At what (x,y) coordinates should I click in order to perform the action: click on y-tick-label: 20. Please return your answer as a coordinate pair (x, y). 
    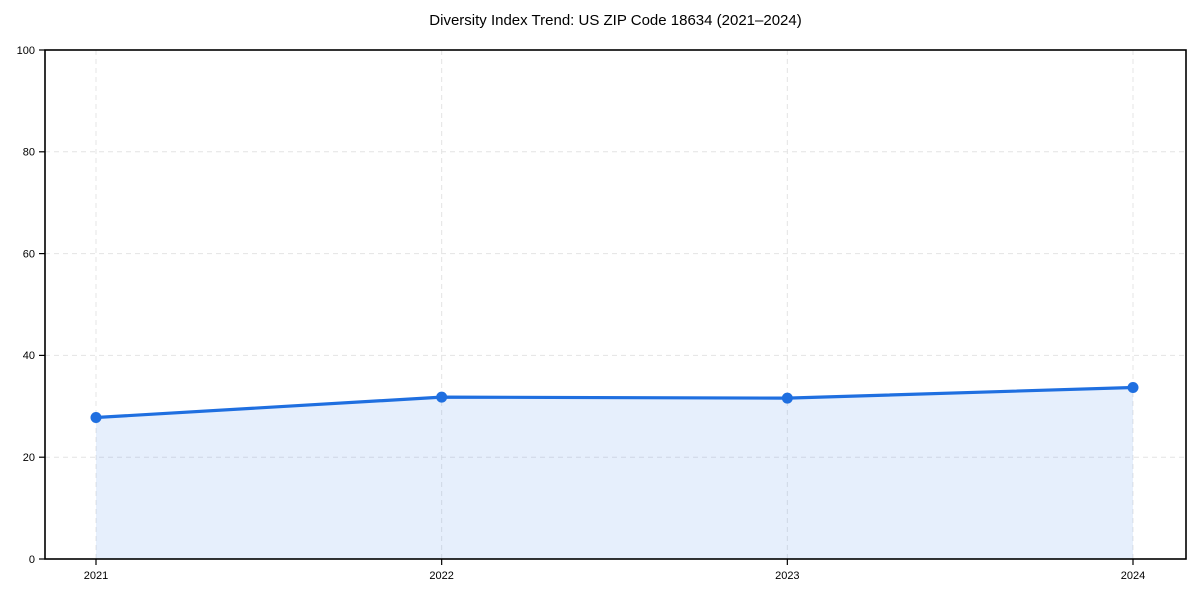
    Looking at the image, I should click on (29, 458).